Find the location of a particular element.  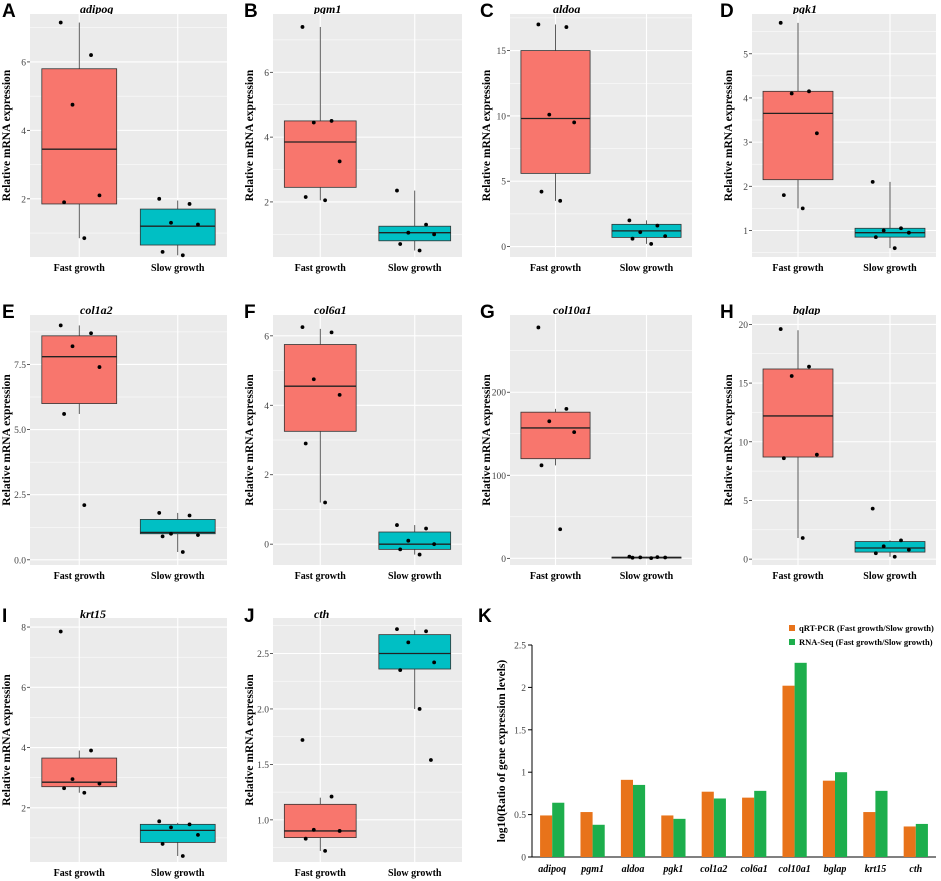

x-category-label: pgk1 is located at coordinates (672, 869).